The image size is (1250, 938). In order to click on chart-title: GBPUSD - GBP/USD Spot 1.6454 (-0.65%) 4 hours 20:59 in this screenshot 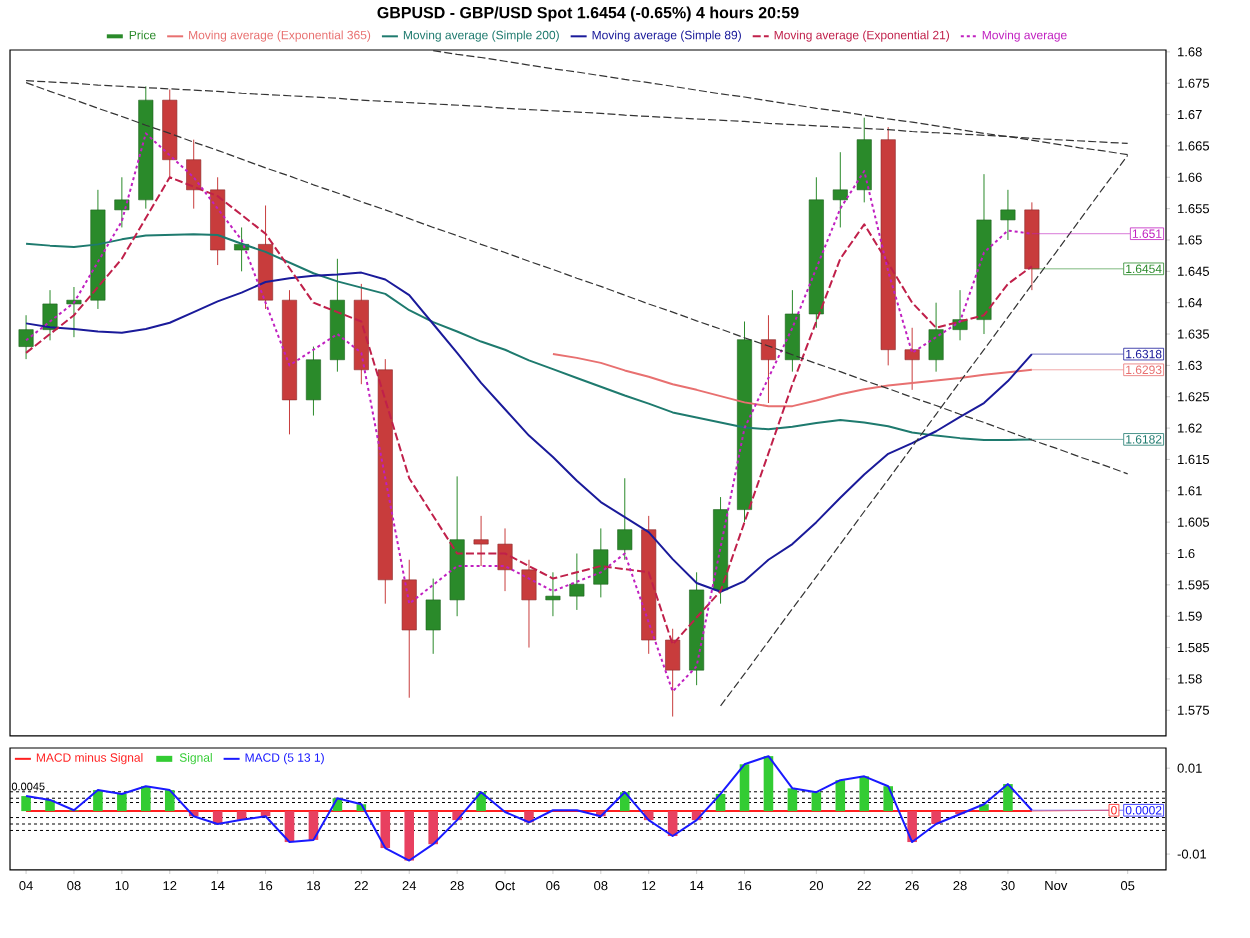, I will do `click(588, 14)`.